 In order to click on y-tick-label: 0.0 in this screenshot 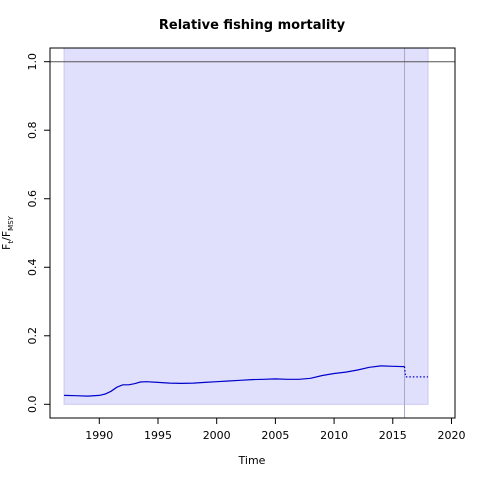, I will do `click(32, 405)`.